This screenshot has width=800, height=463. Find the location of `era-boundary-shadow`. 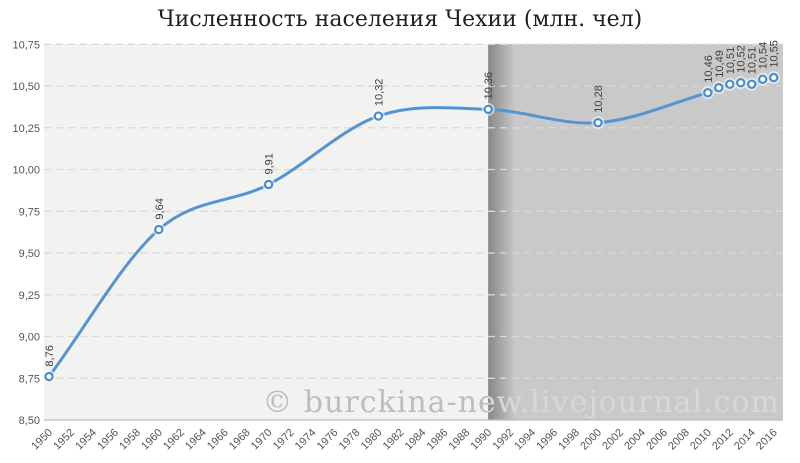

era-boundary-shadow is located at coordinates (502, 232).